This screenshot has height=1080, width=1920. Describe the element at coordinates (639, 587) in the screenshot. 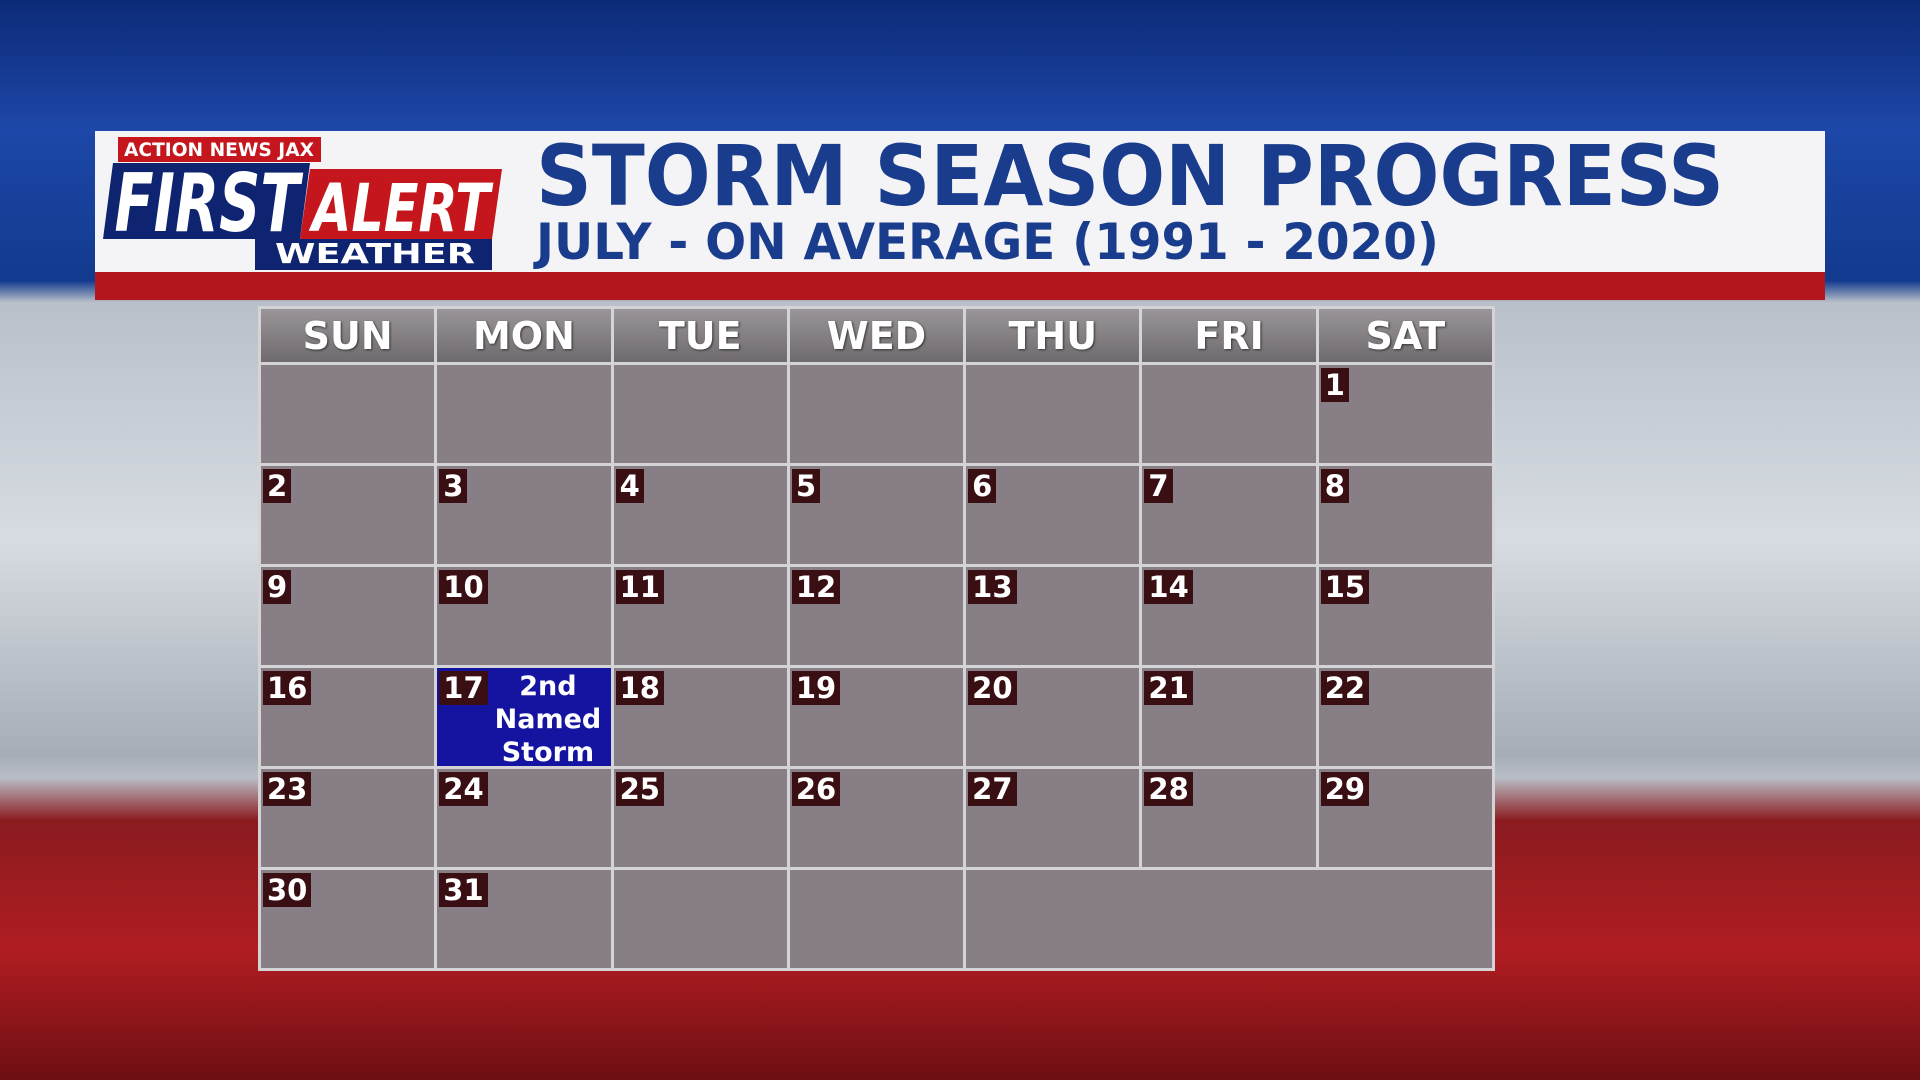

I see `day-number: 11` at that location.